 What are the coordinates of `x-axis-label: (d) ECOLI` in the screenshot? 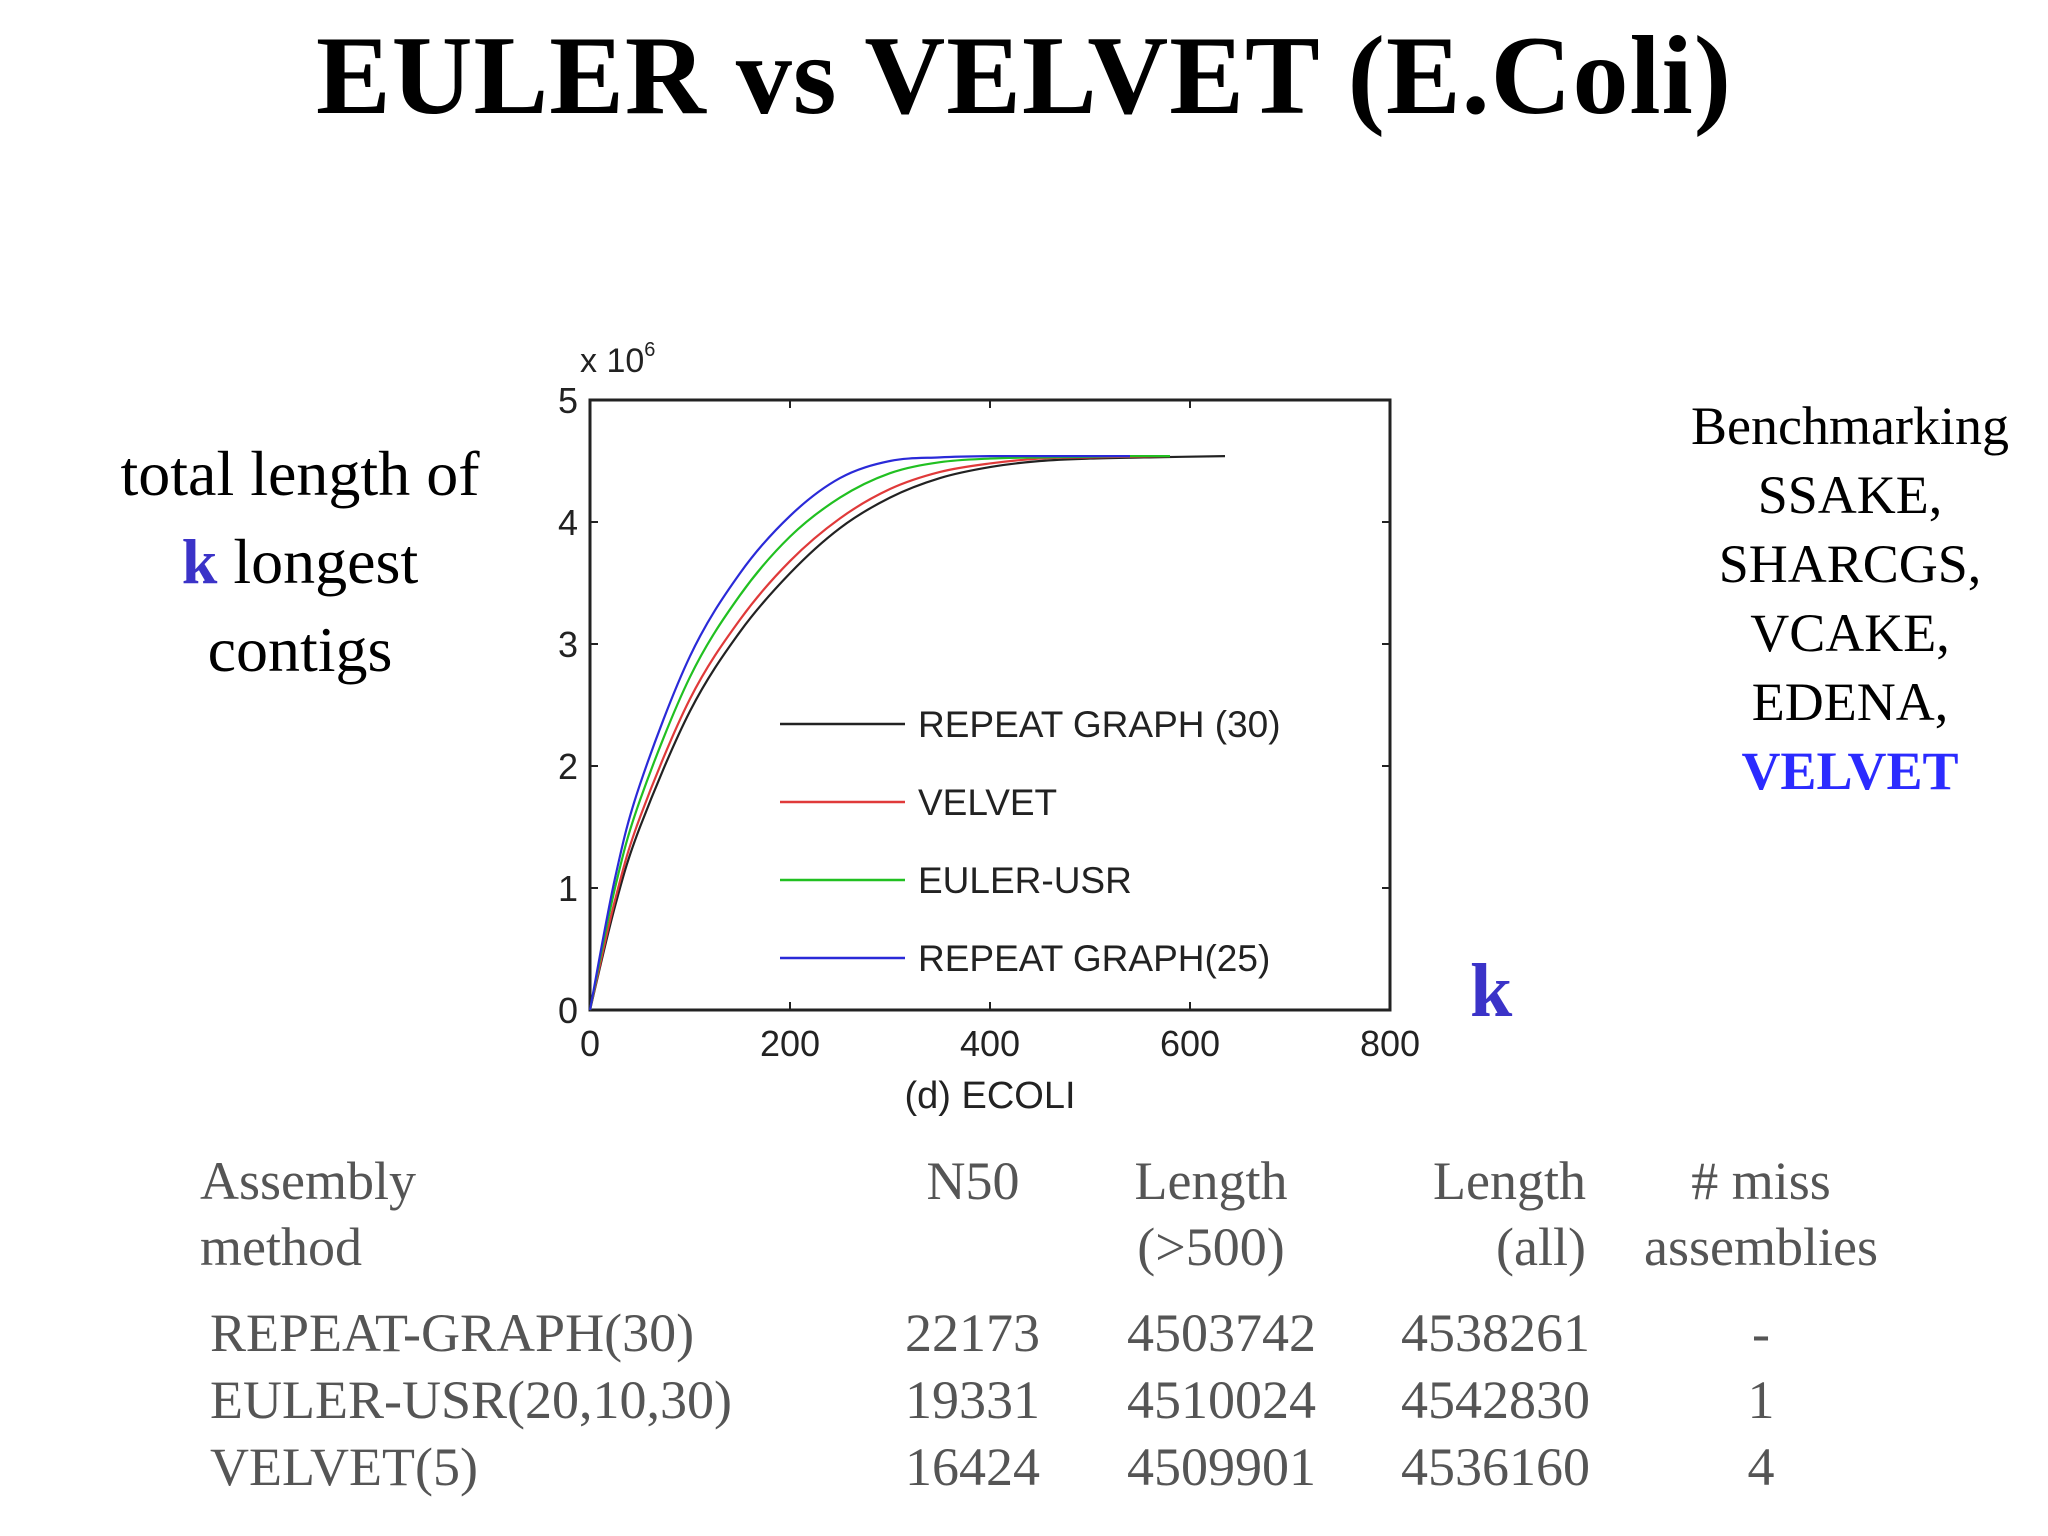 It's located at (989, 1096).